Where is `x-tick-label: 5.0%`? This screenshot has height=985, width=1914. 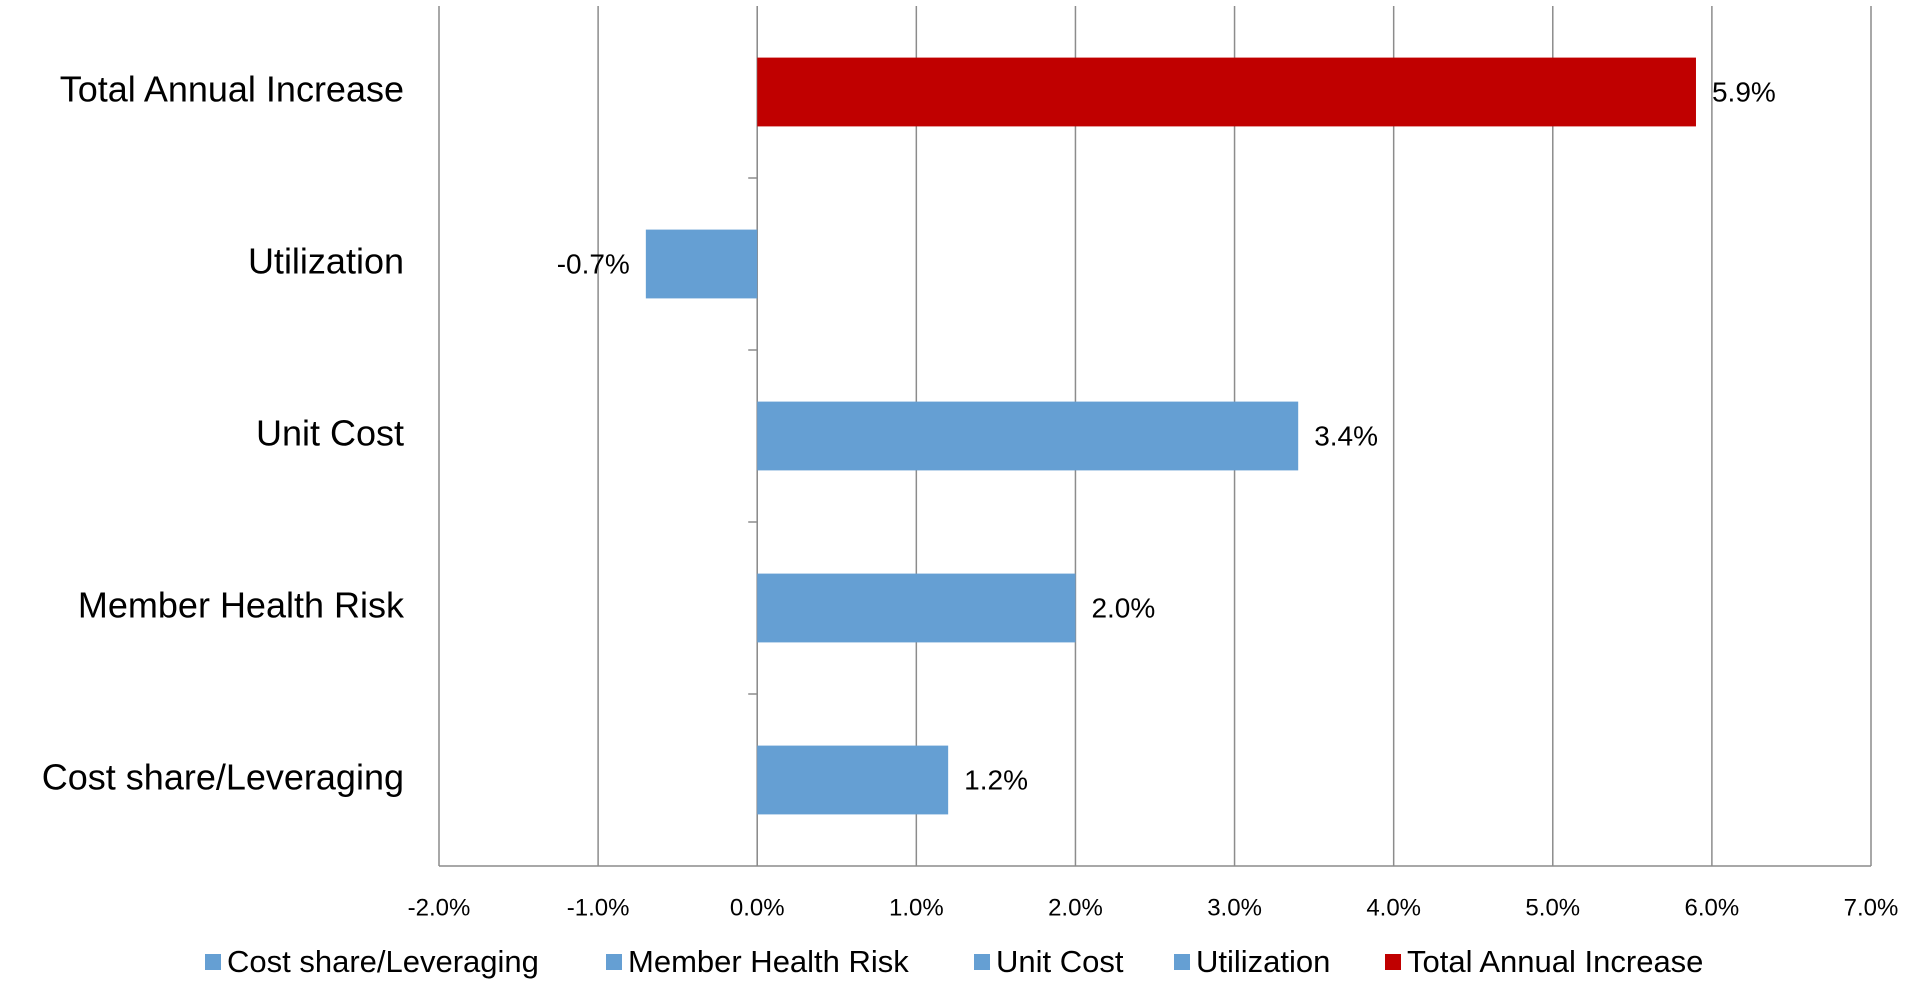
x-tick-label: 5.0% is located at coordinates (1552, 907).